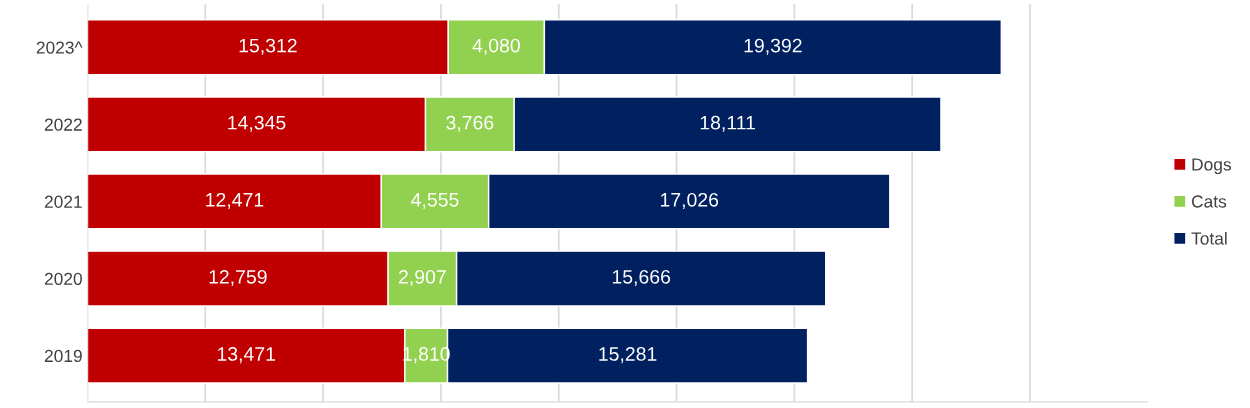 This screenshot has height=408, width=1250. What do you see at coordinates (63, 201) in the screenshot?
I see `y-tick-label: 2021` at bounding box center [63, 201].